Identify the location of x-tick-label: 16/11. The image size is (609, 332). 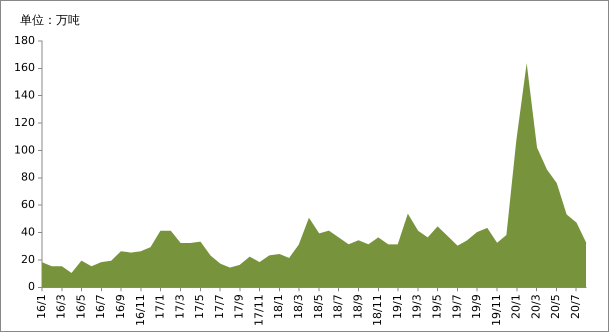
(140, 310).